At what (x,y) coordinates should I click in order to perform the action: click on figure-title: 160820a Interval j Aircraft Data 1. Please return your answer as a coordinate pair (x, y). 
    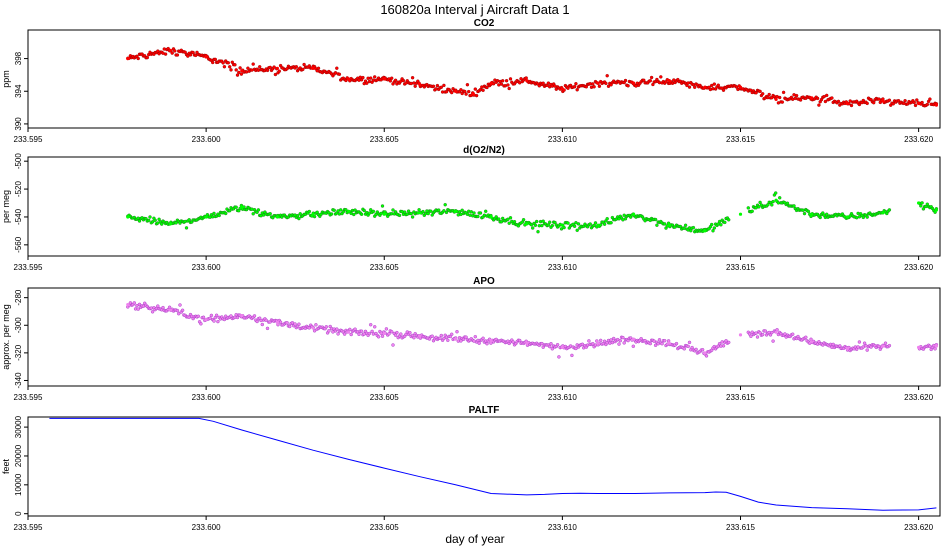
    Looking at the image, I should click on (474, 9).